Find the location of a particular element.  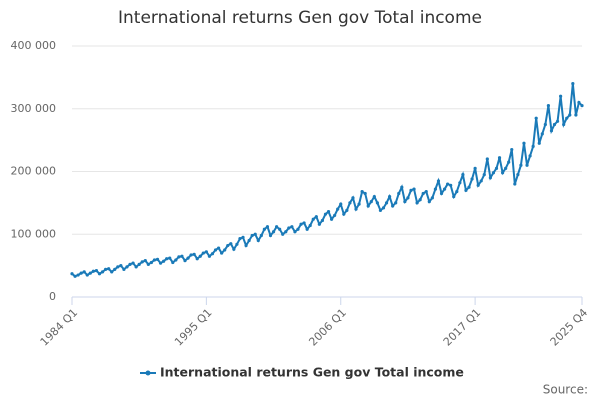

x-tick-label: 1995 Q1 is located at coordinates (193, 327).